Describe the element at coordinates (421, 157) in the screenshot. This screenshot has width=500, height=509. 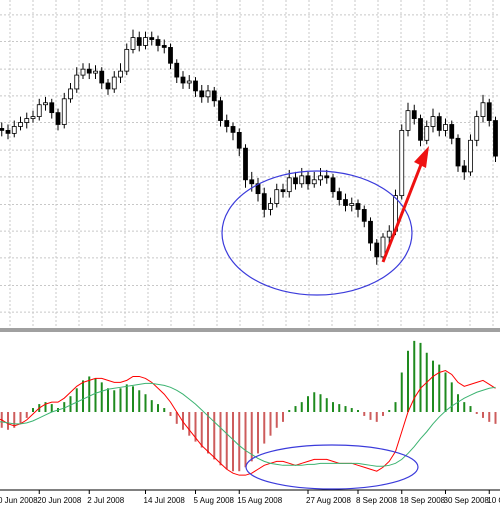
I see `trend-arrow-head` at that location.